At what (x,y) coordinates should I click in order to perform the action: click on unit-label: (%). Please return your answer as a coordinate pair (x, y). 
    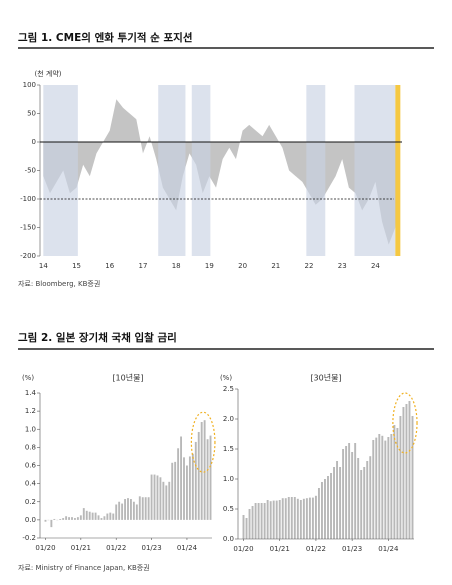
    Looking at the image, I should click on (28, 378).